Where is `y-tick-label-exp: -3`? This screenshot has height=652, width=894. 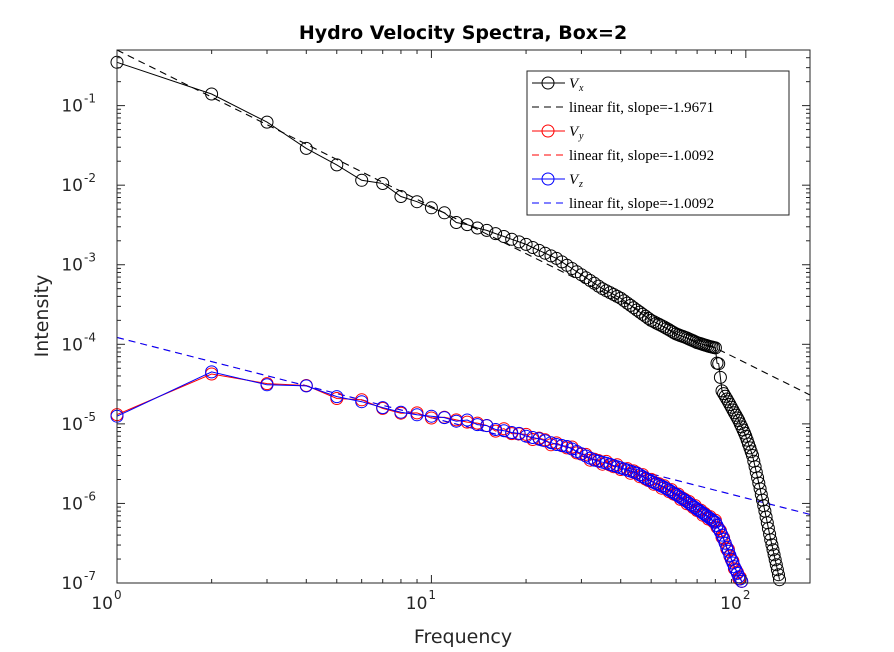
y-tick-label-exp: -3 is located at coordinates (90, 258).